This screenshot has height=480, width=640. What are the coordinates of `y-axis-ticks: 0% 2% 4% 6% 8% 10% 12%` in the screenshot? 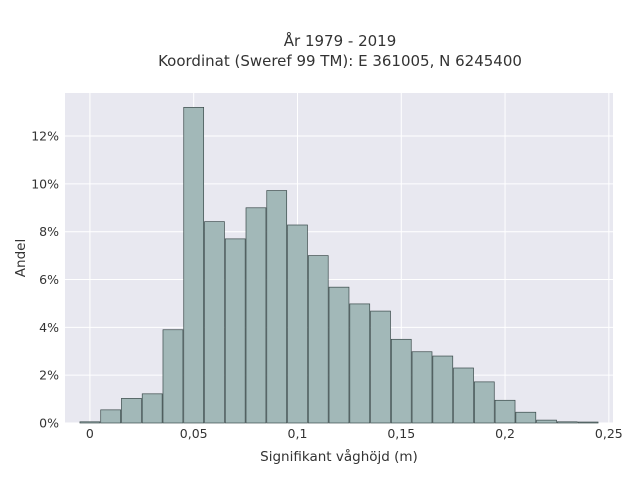 It's located at (45, 280).